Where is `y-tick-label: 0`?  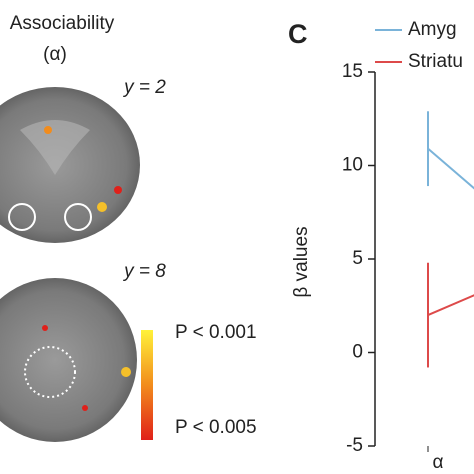
y-tick-label: 0 is located at coordinates (357, 352).